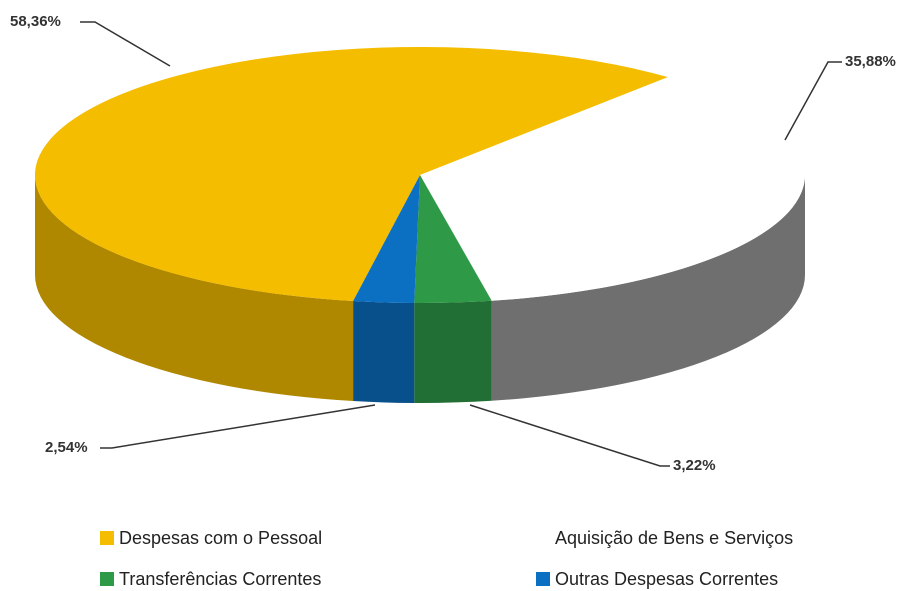 The image size is (906, 591). I want to click on legend-label: Transferências Correntes, so click(220, 579).